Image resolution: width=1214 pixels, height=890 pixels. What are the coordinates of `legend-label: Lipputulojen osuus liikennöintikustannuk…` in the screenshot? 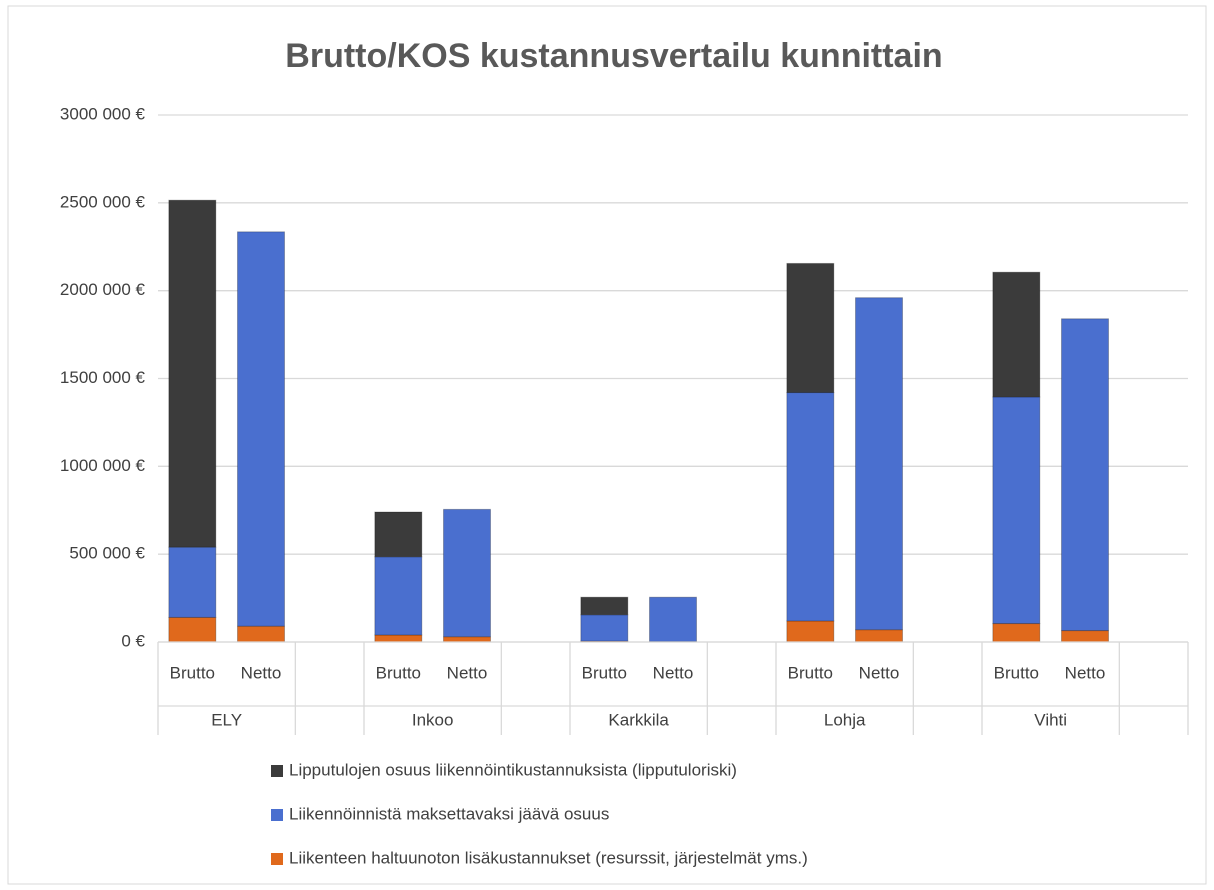 It's located at (513, 769).